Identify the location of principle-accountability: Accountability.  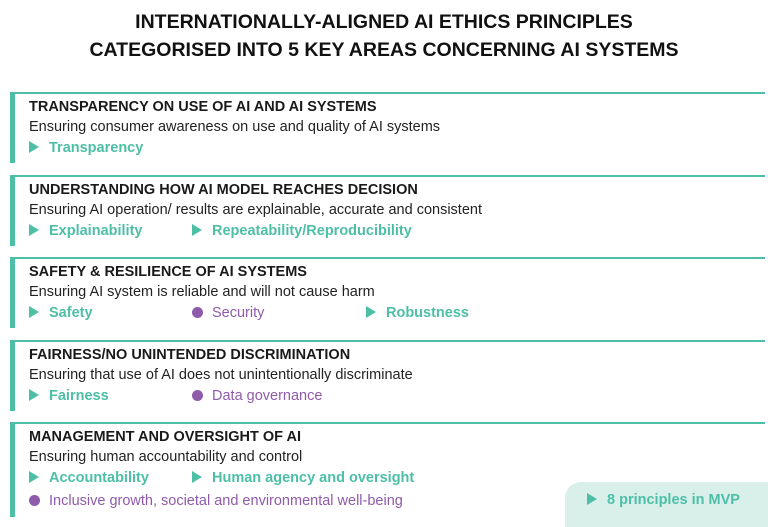
(89, 478).